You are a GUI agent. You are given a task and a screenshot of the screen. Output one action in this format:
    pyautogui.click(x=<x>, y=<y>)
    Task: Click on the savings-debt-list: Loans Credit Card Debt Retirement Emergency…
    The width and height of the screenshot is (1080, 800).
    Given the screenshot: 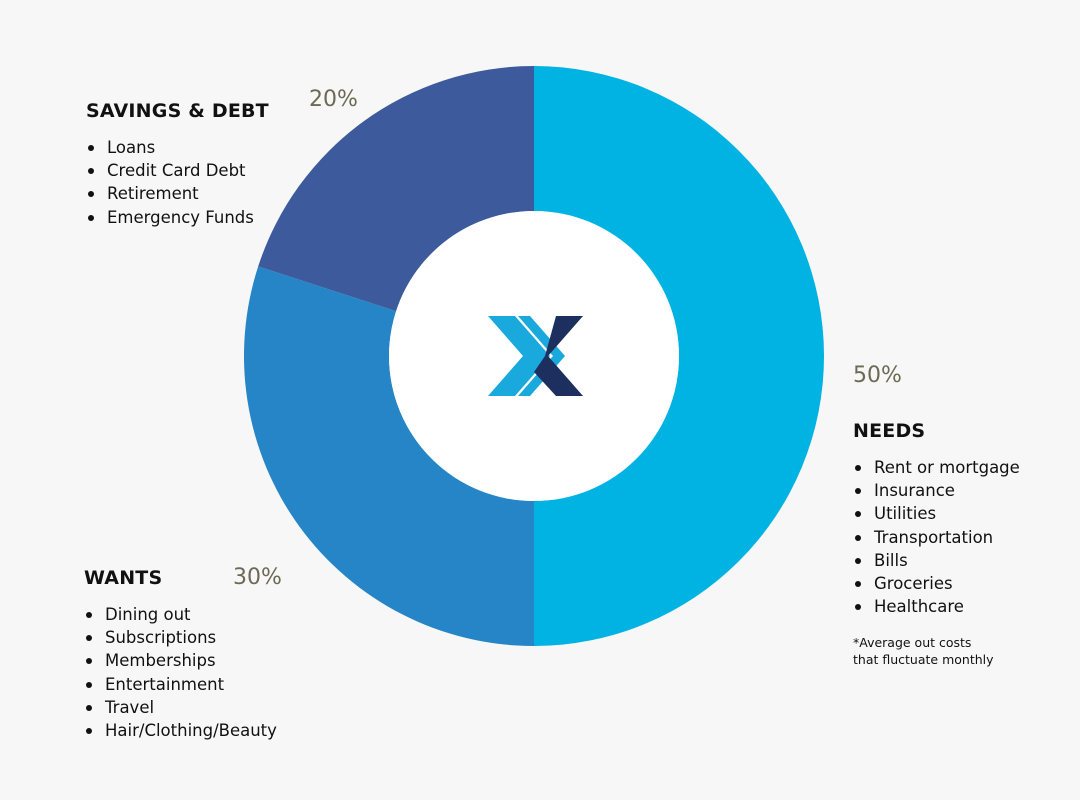 What is the action you would take?
    pyautogui.click(x=177, y=182)
    